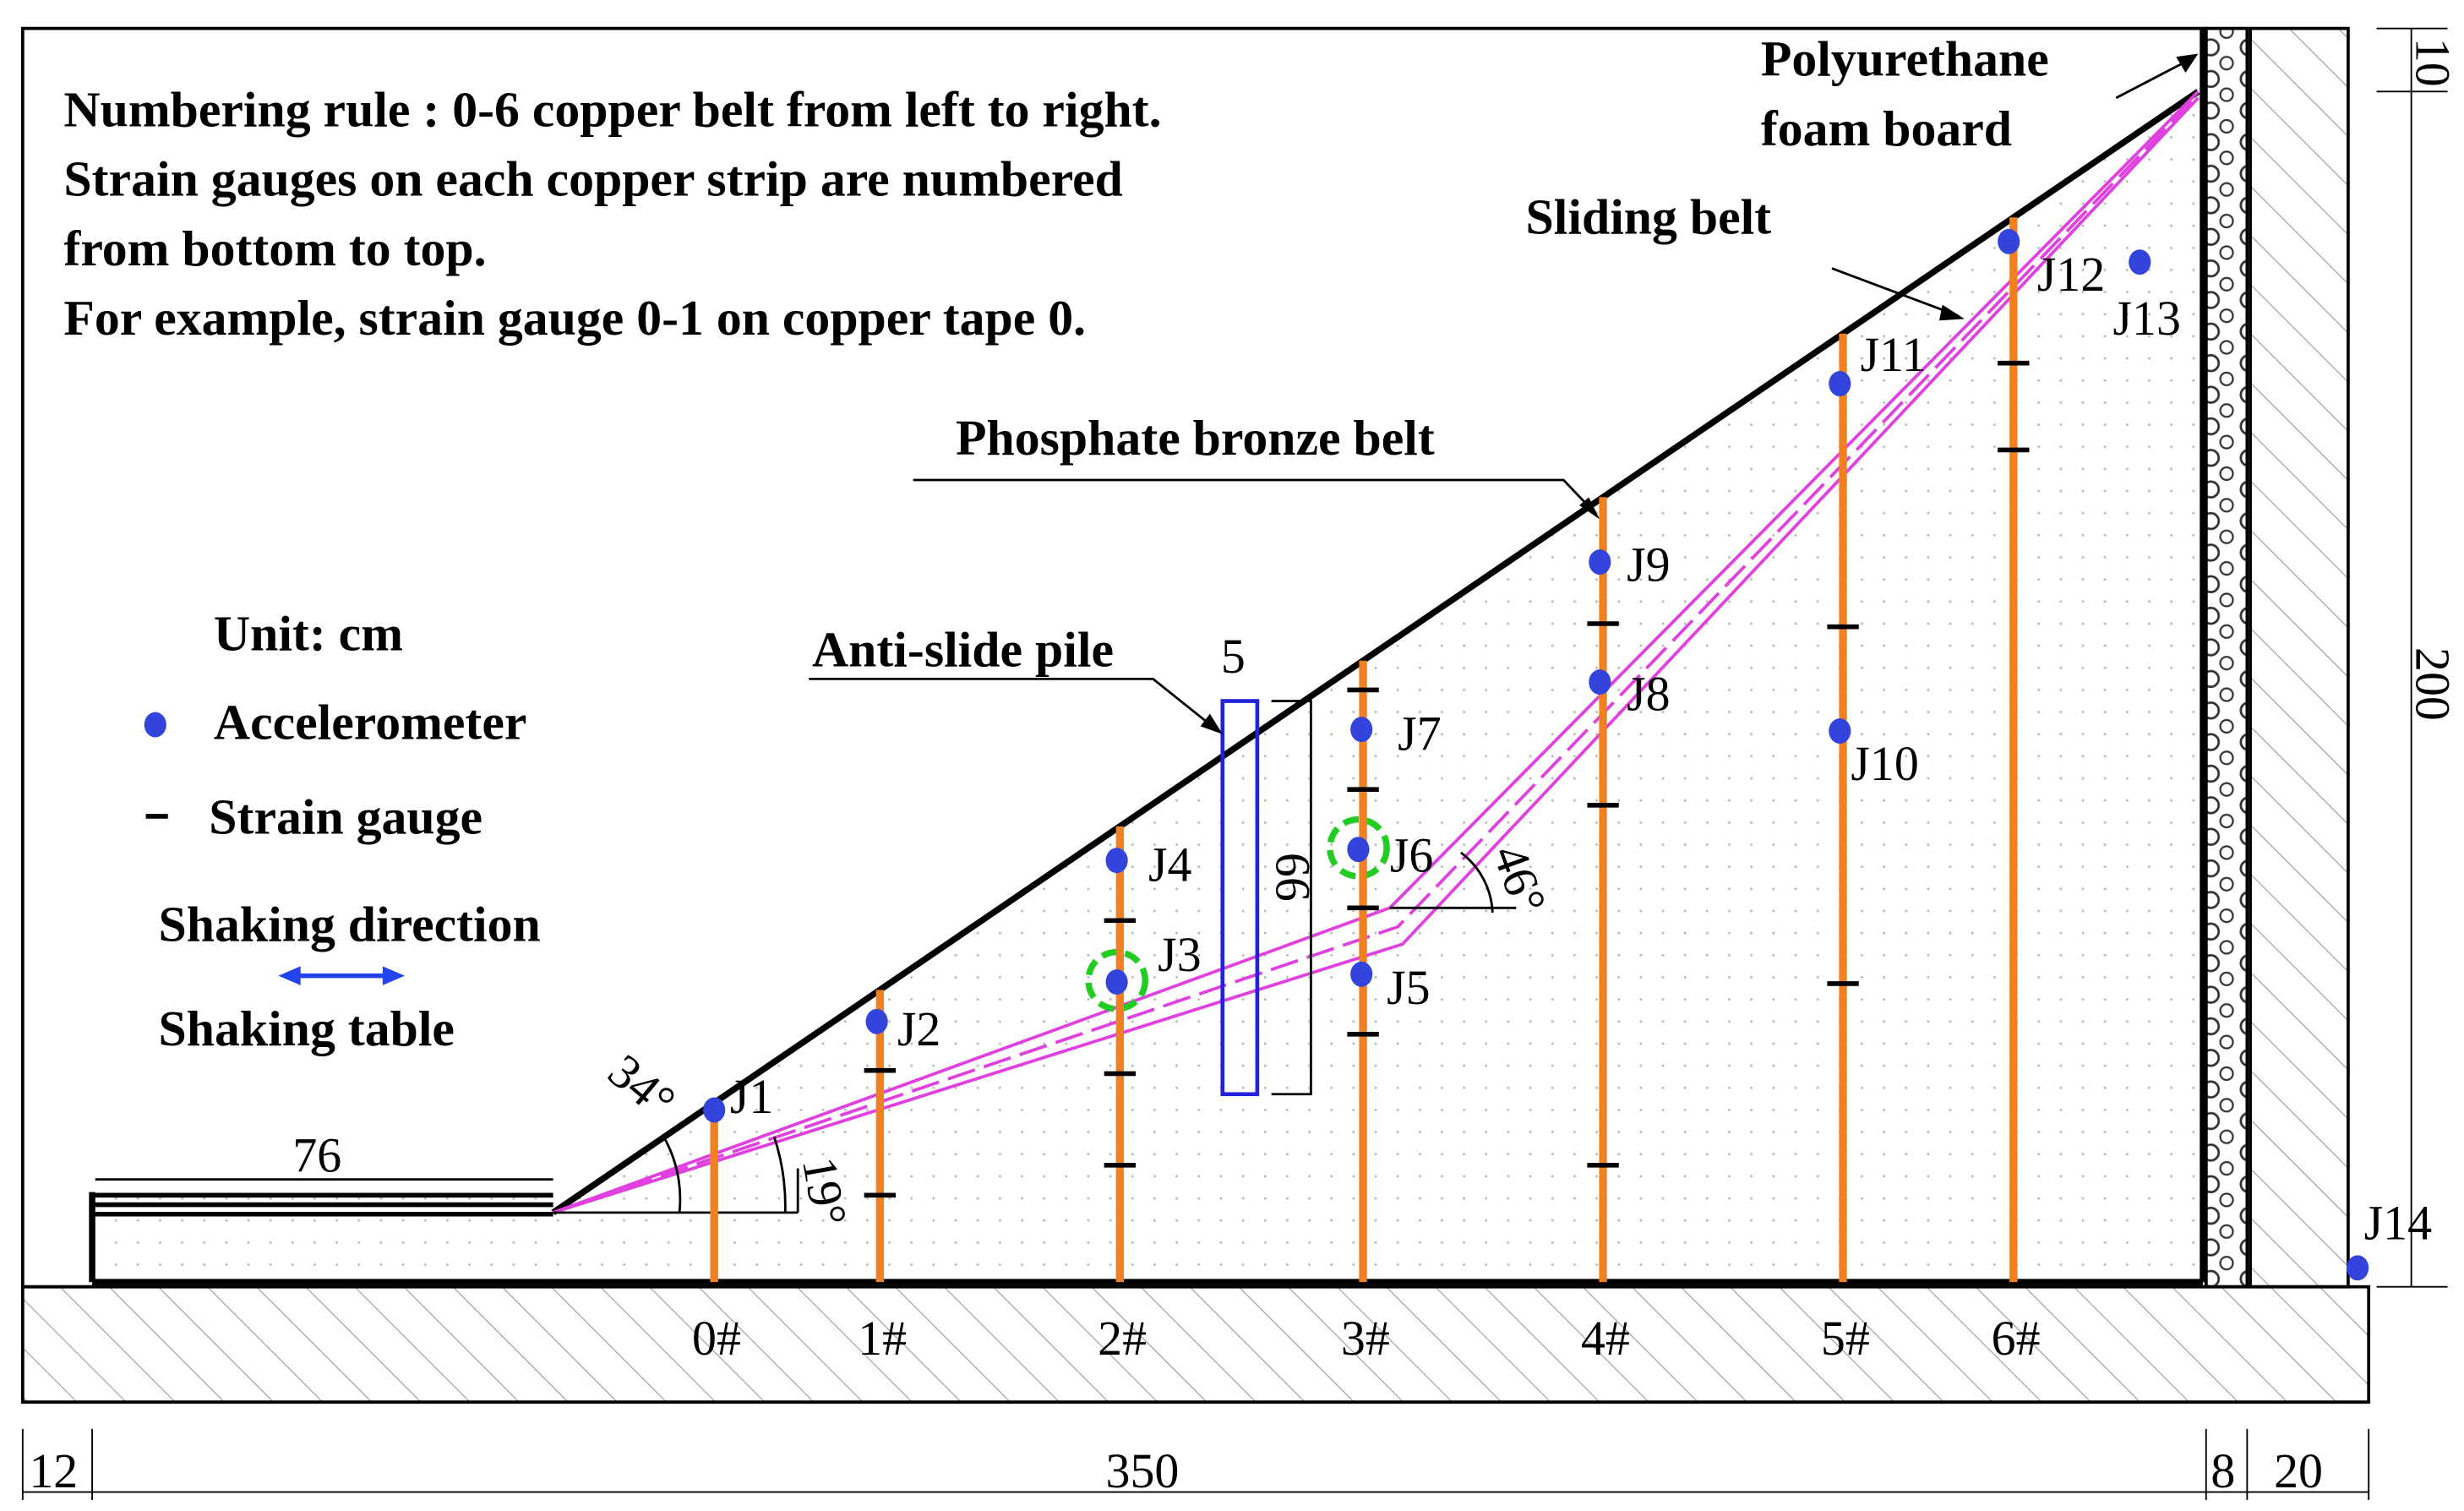  What do you see at coordinates (2223, 1471) in the screenshot?
I see `dimension: 8` at bounding box center [2223, 1471].